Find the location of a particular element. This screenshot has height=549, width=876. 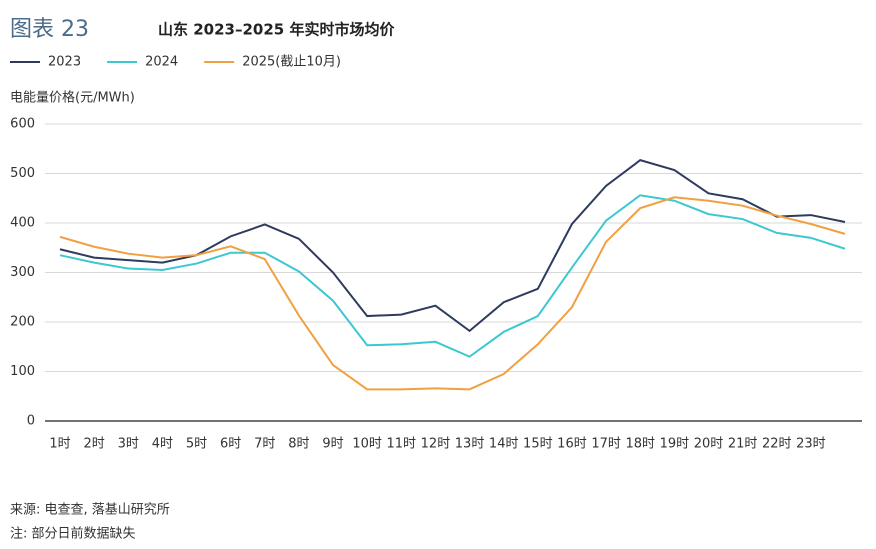

x-tick-label: 16时 is located at coordinates (572, 444).